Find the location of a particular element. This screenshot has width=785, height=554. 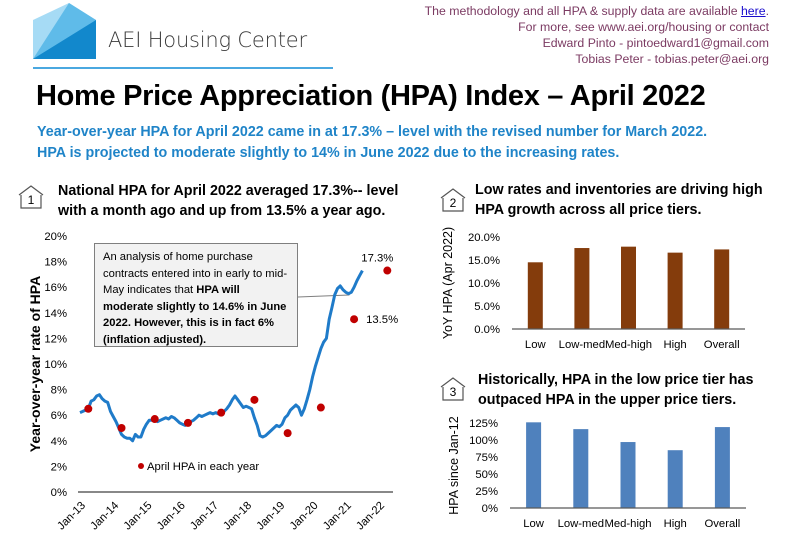

x-tick-label: Jan-20 is located at coordinates (304, 516).